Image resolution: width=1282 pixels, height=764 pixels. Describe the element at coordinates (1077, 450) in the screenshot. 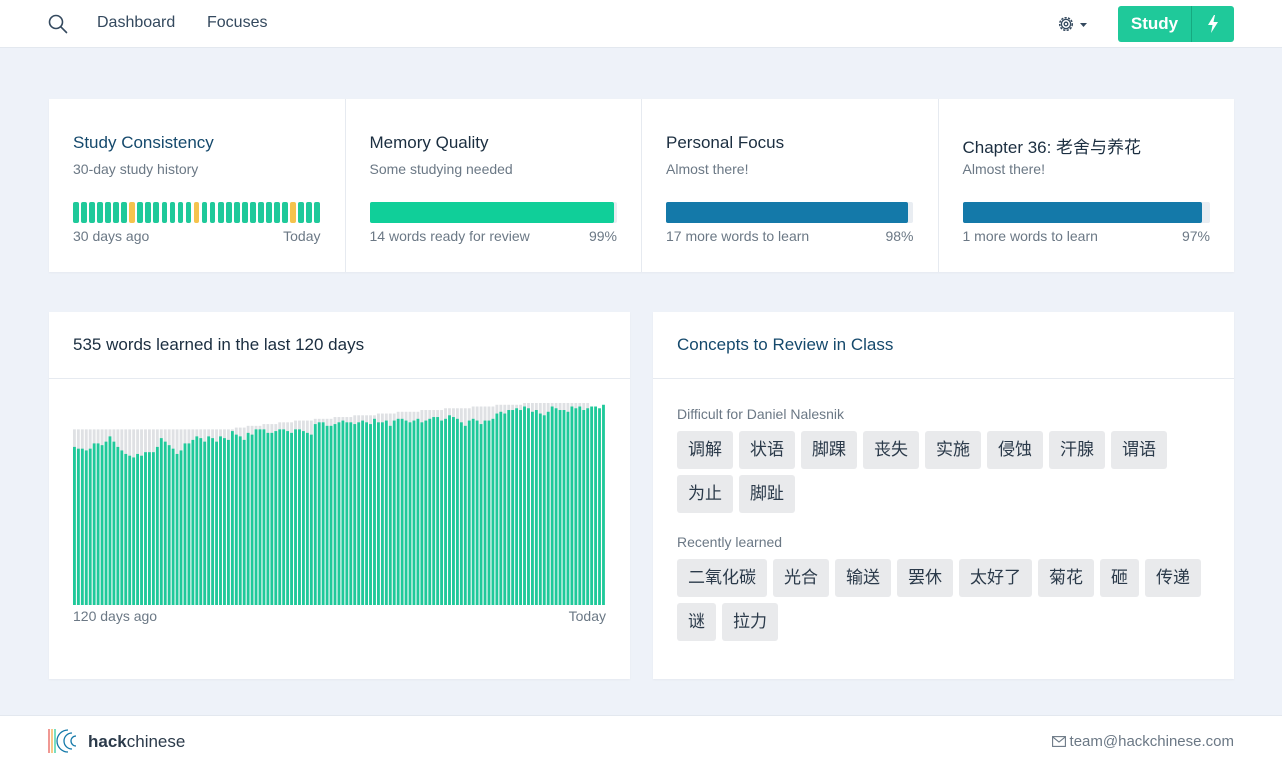

I see `word-chip: 汗腺` at that location.